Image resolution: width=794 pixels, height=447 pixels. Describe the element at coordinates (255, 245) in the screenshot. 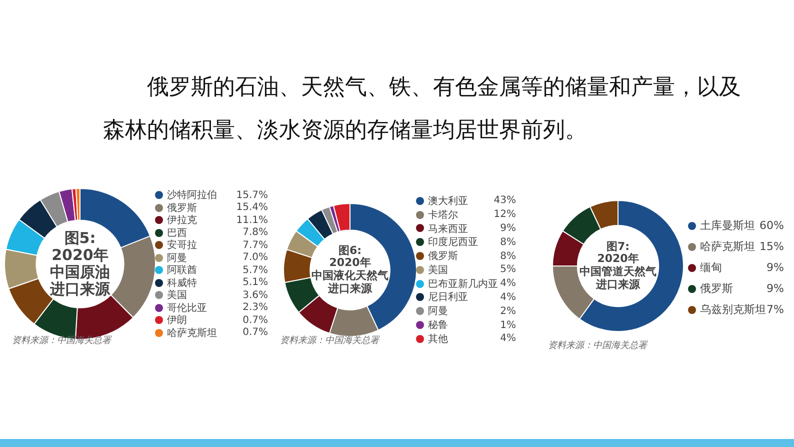

I see `data-label: 7.7%` at that location.